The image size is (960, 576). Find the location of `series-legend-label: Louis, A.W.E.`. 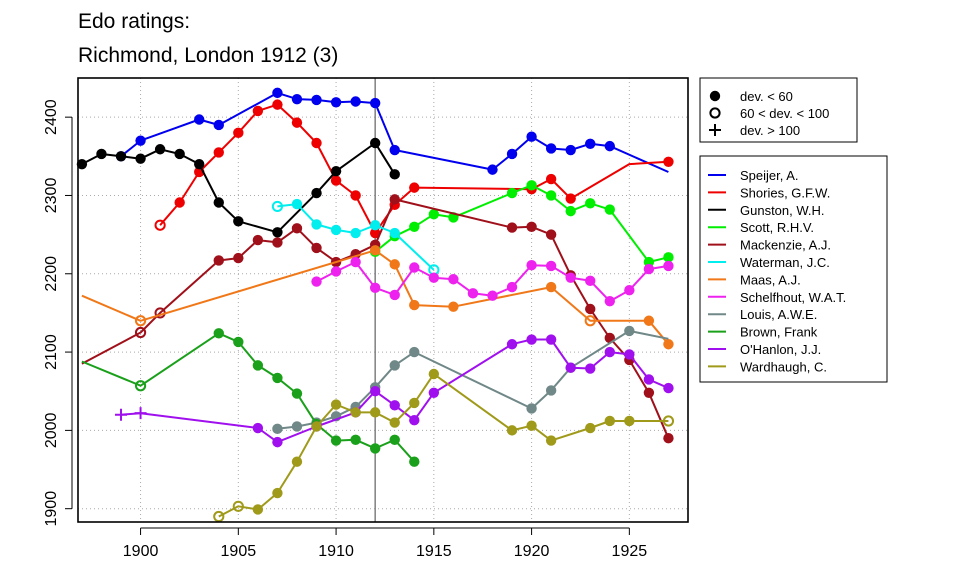

series-legend-label: Louis, A.W.E. is located at coordinates (778, 314).